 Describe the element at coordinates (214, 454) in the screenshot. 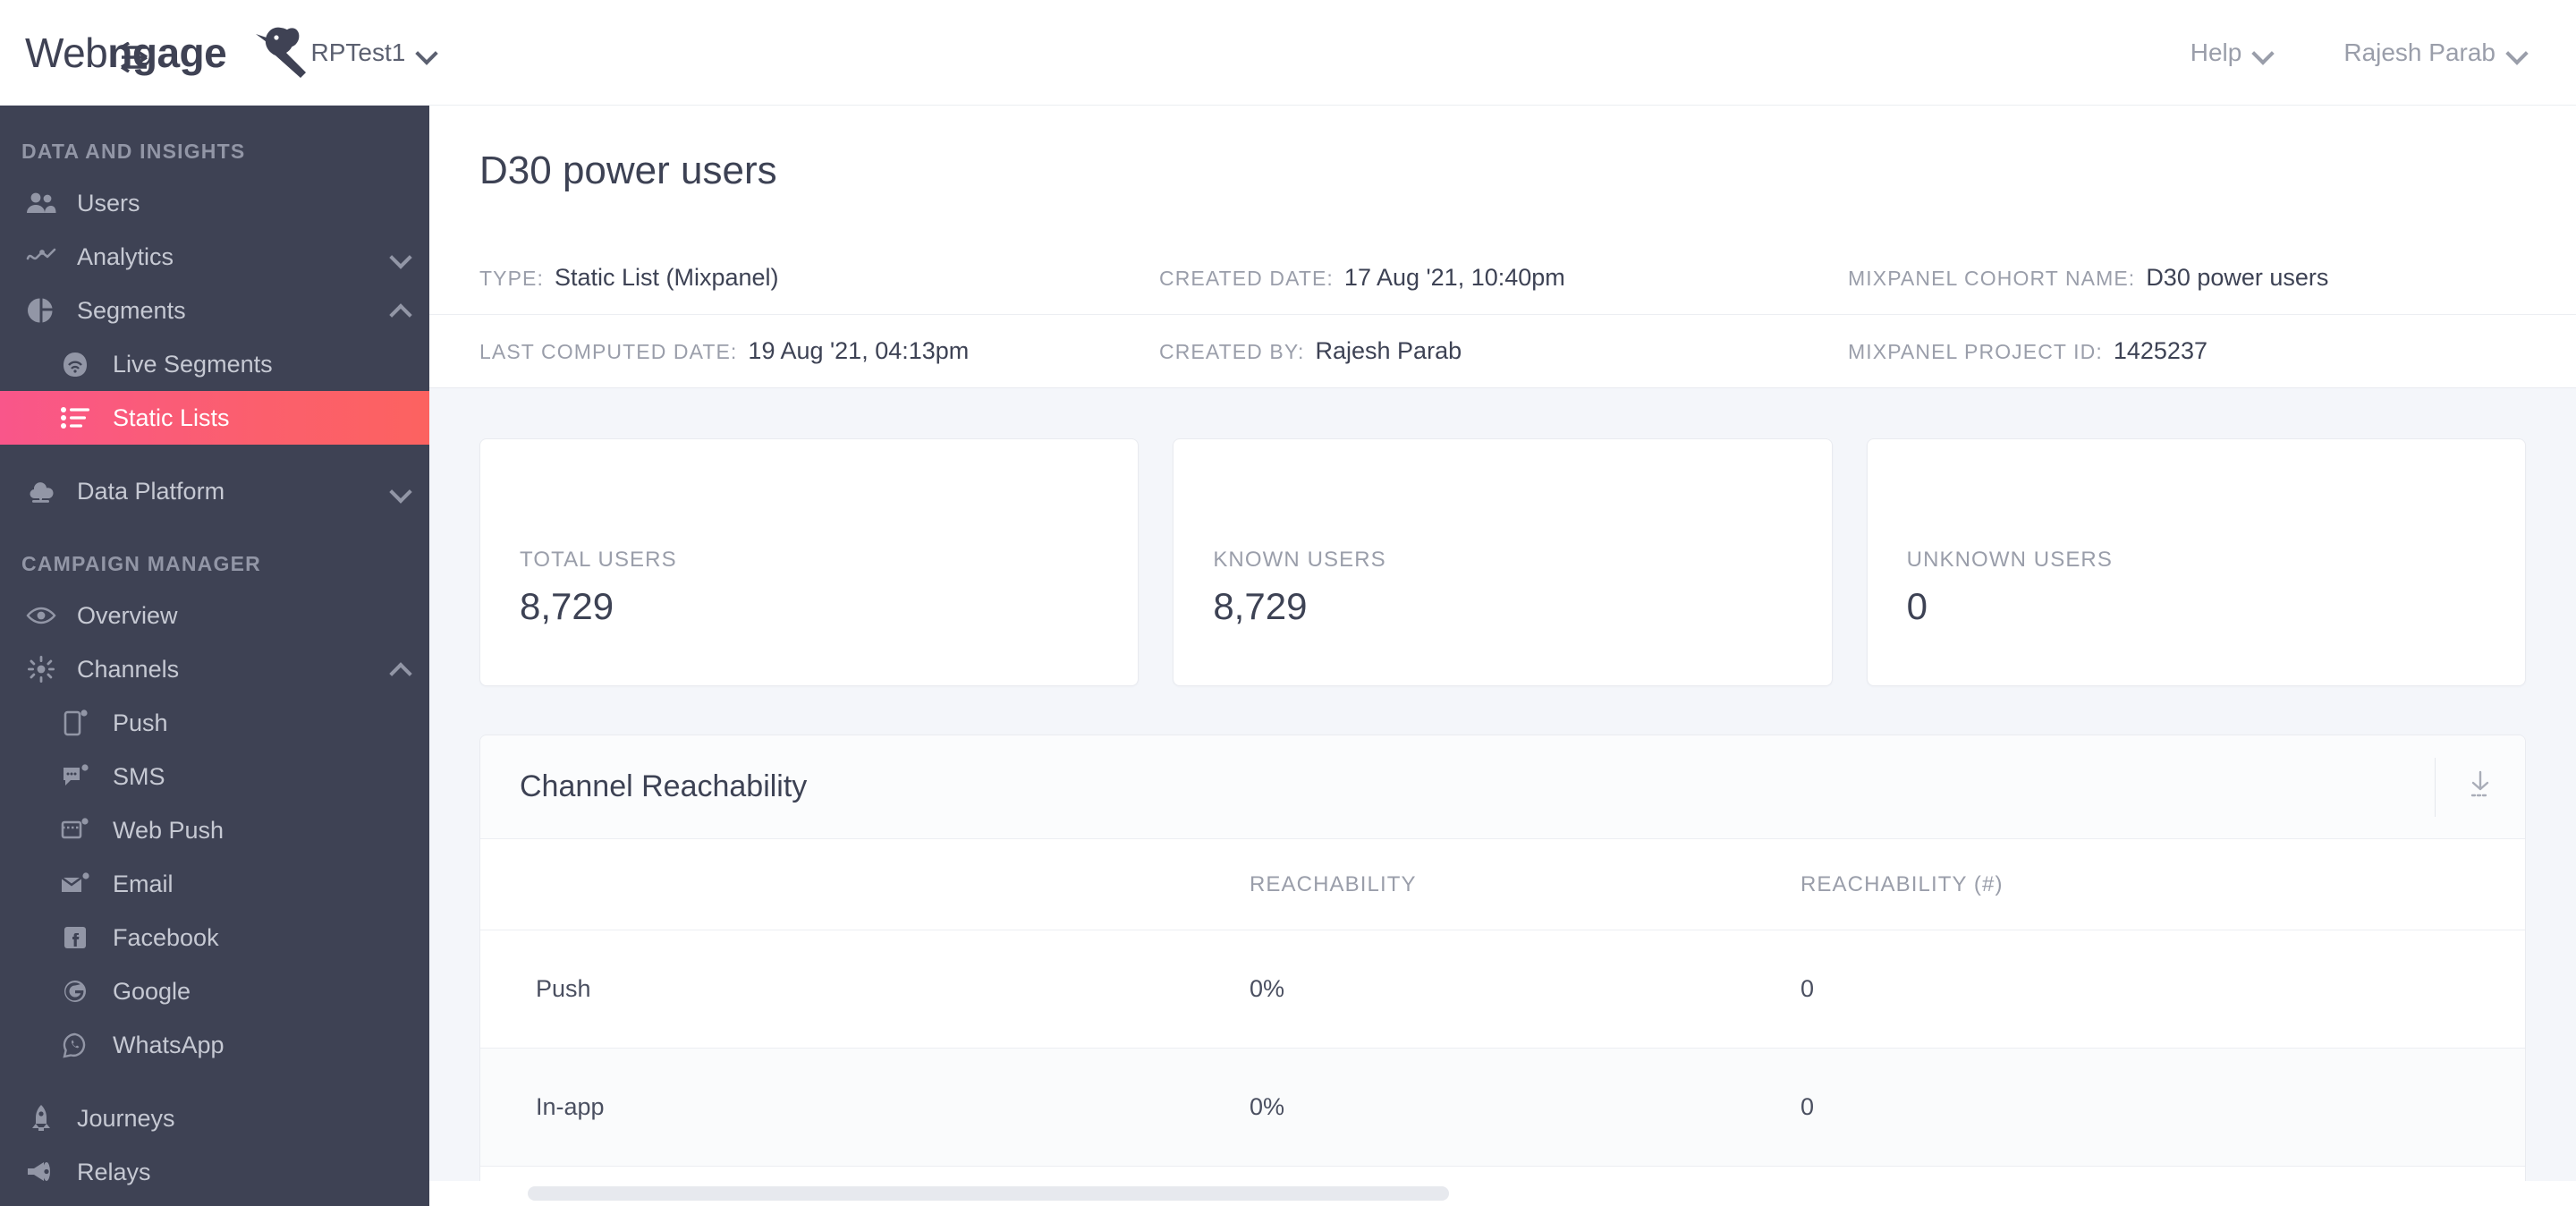

I see `spacer` at that location.